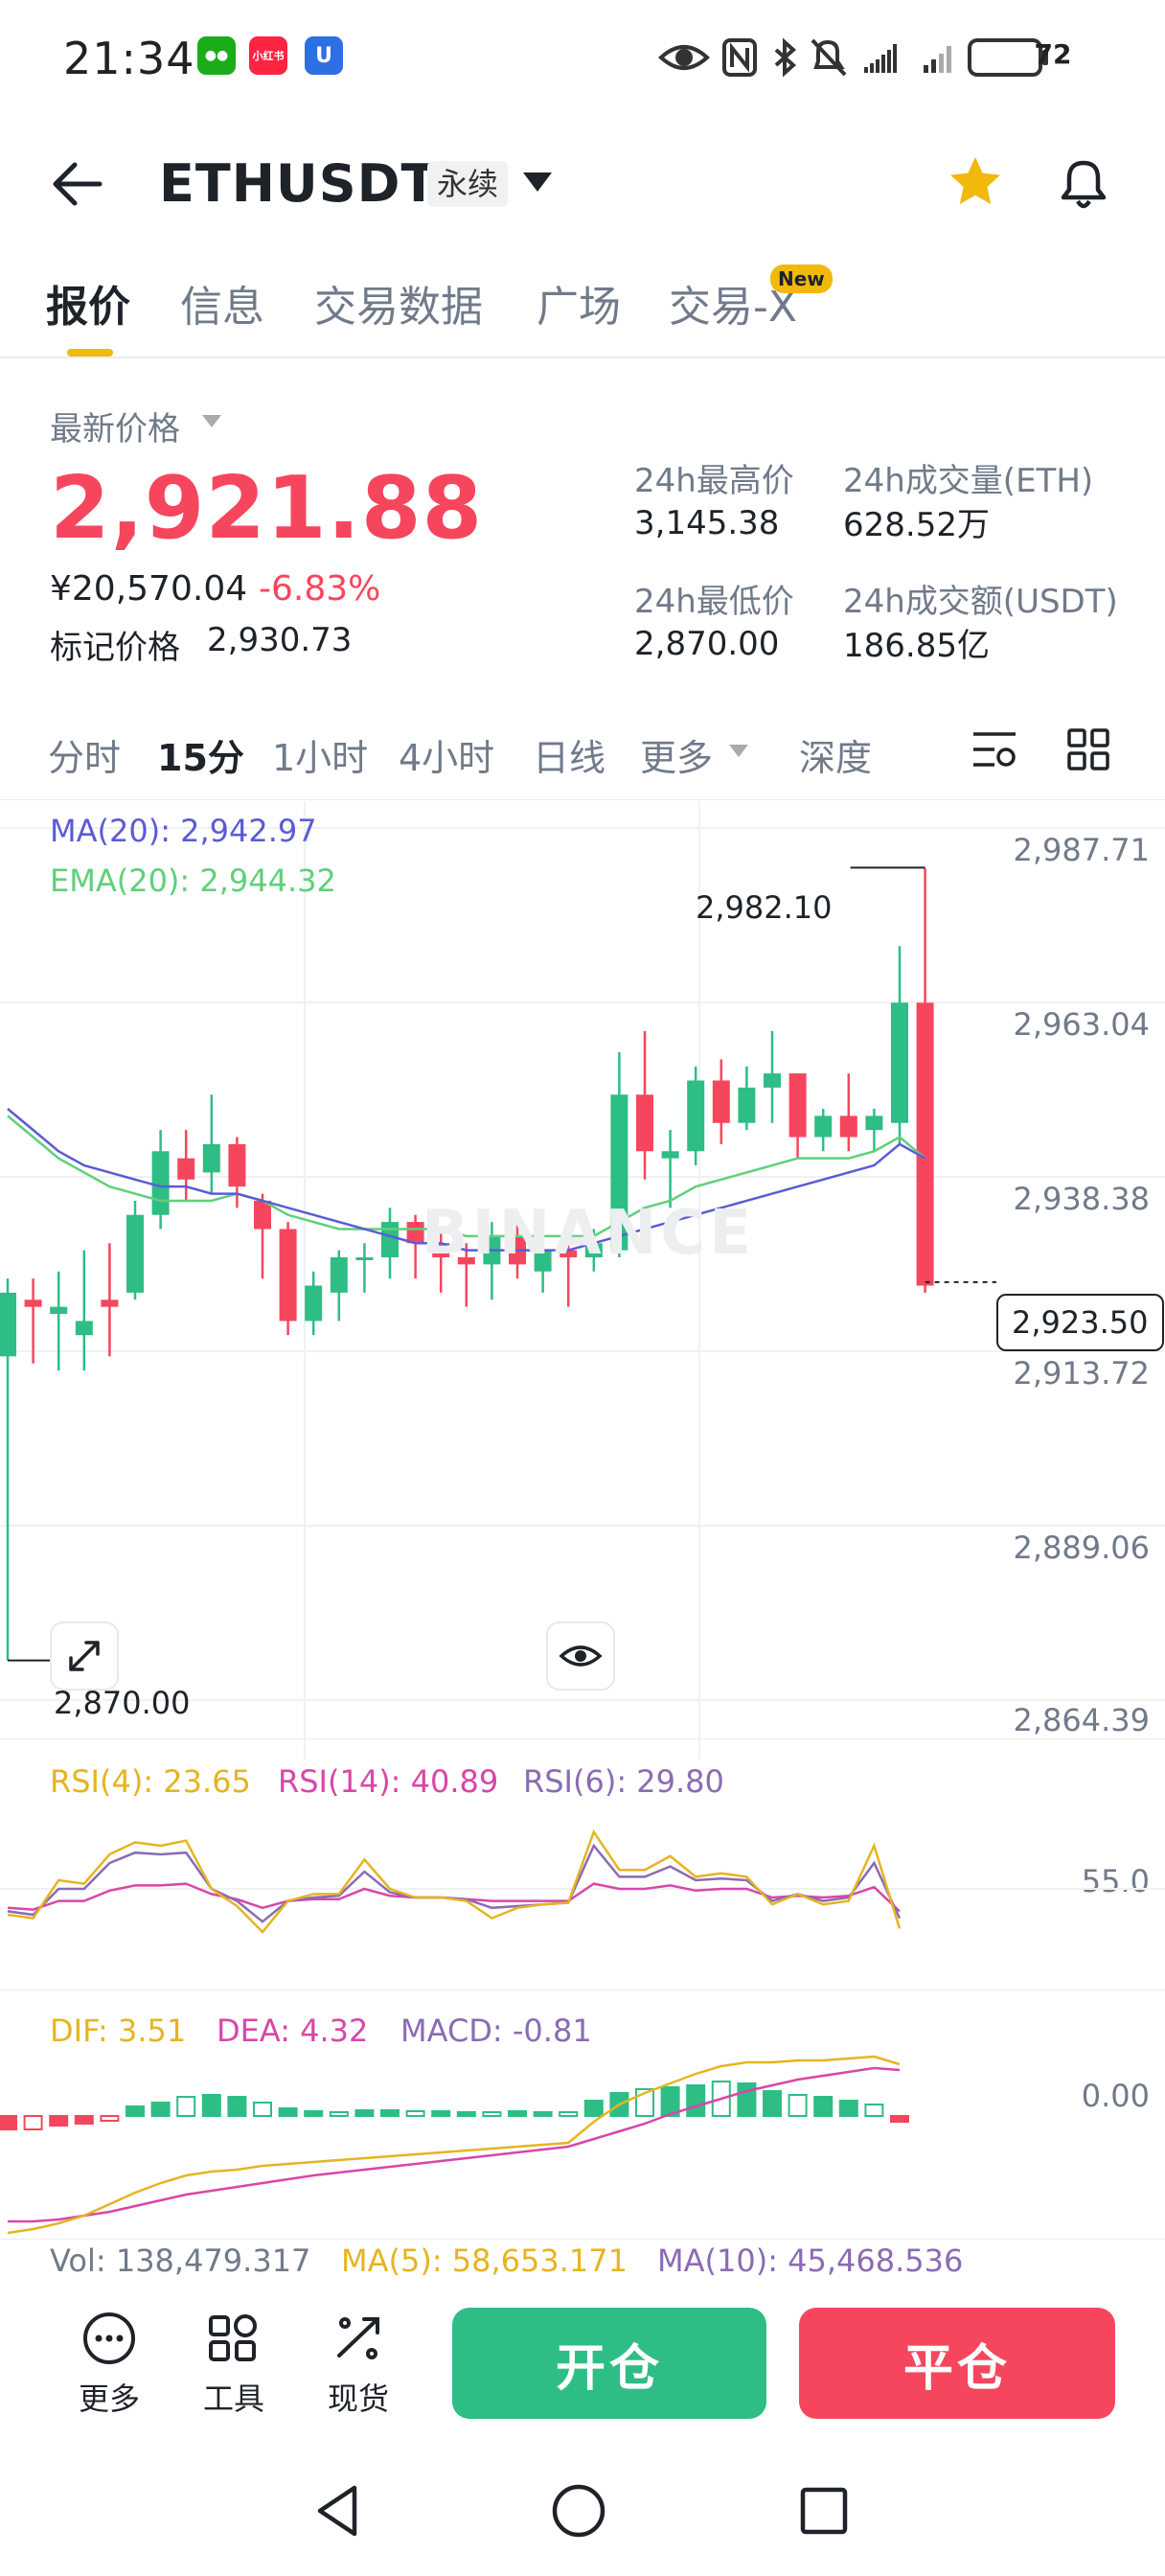  What do you see at coordinates (739, 57) in the screenshot?
I see `nfc-icon` at bounding box center [739, 57].